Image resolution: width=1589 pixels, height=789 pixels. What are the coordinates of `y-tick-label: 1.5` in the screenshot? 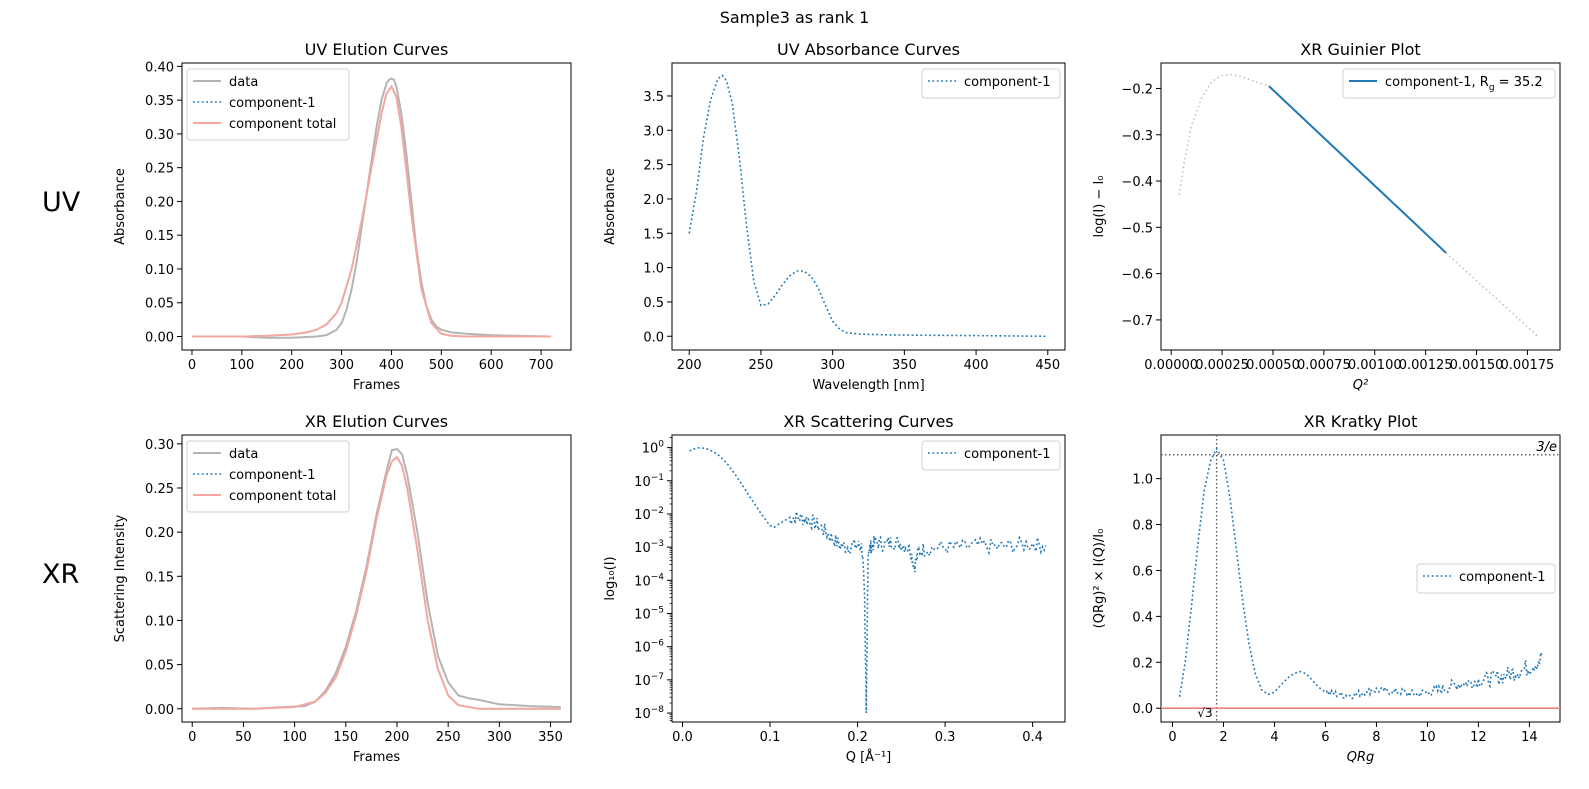 It's located at (653, 234).